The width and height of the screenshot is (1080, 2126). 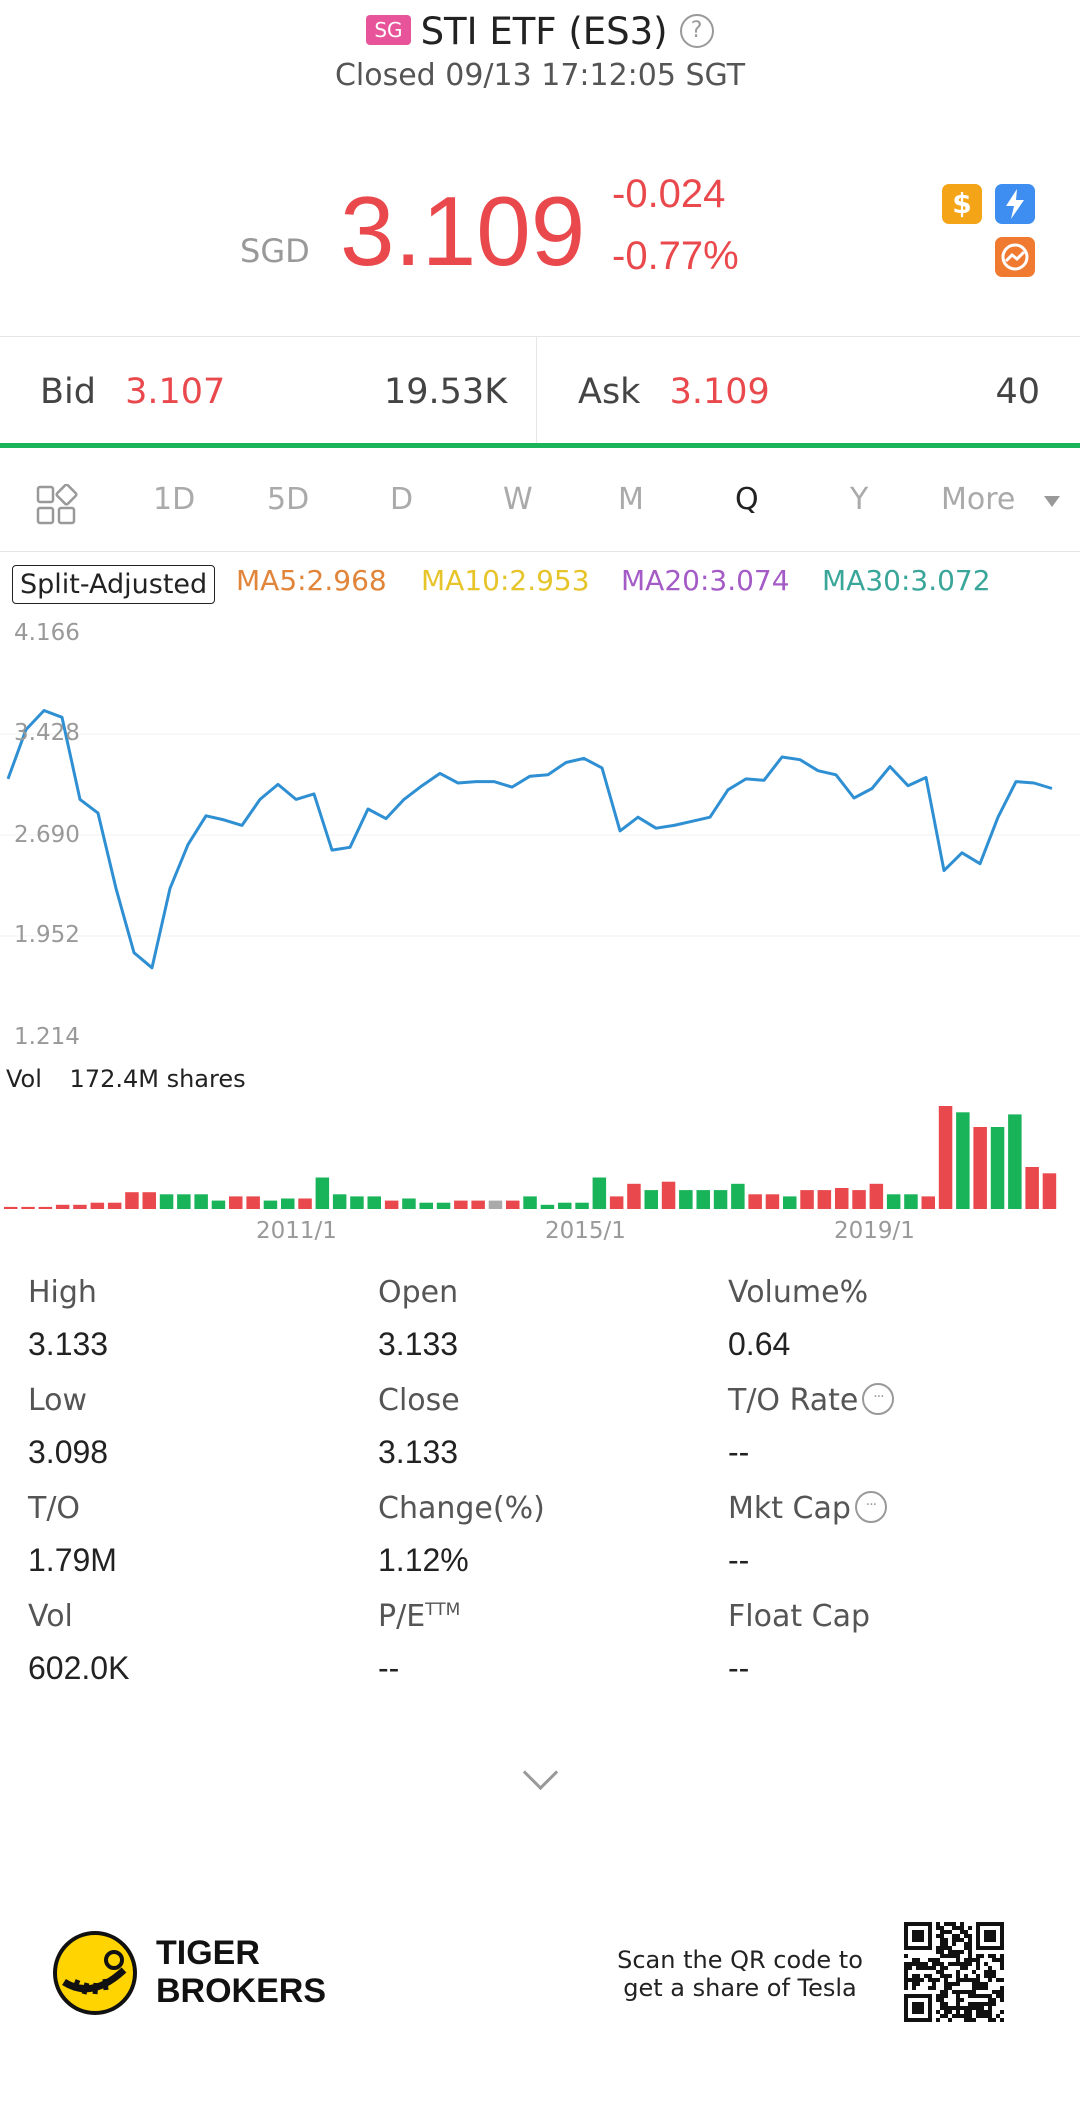 What do you see at coordinates (540, 1153) in the screenshot?
I see `volume-chart` at bounding box center [540, 1153].